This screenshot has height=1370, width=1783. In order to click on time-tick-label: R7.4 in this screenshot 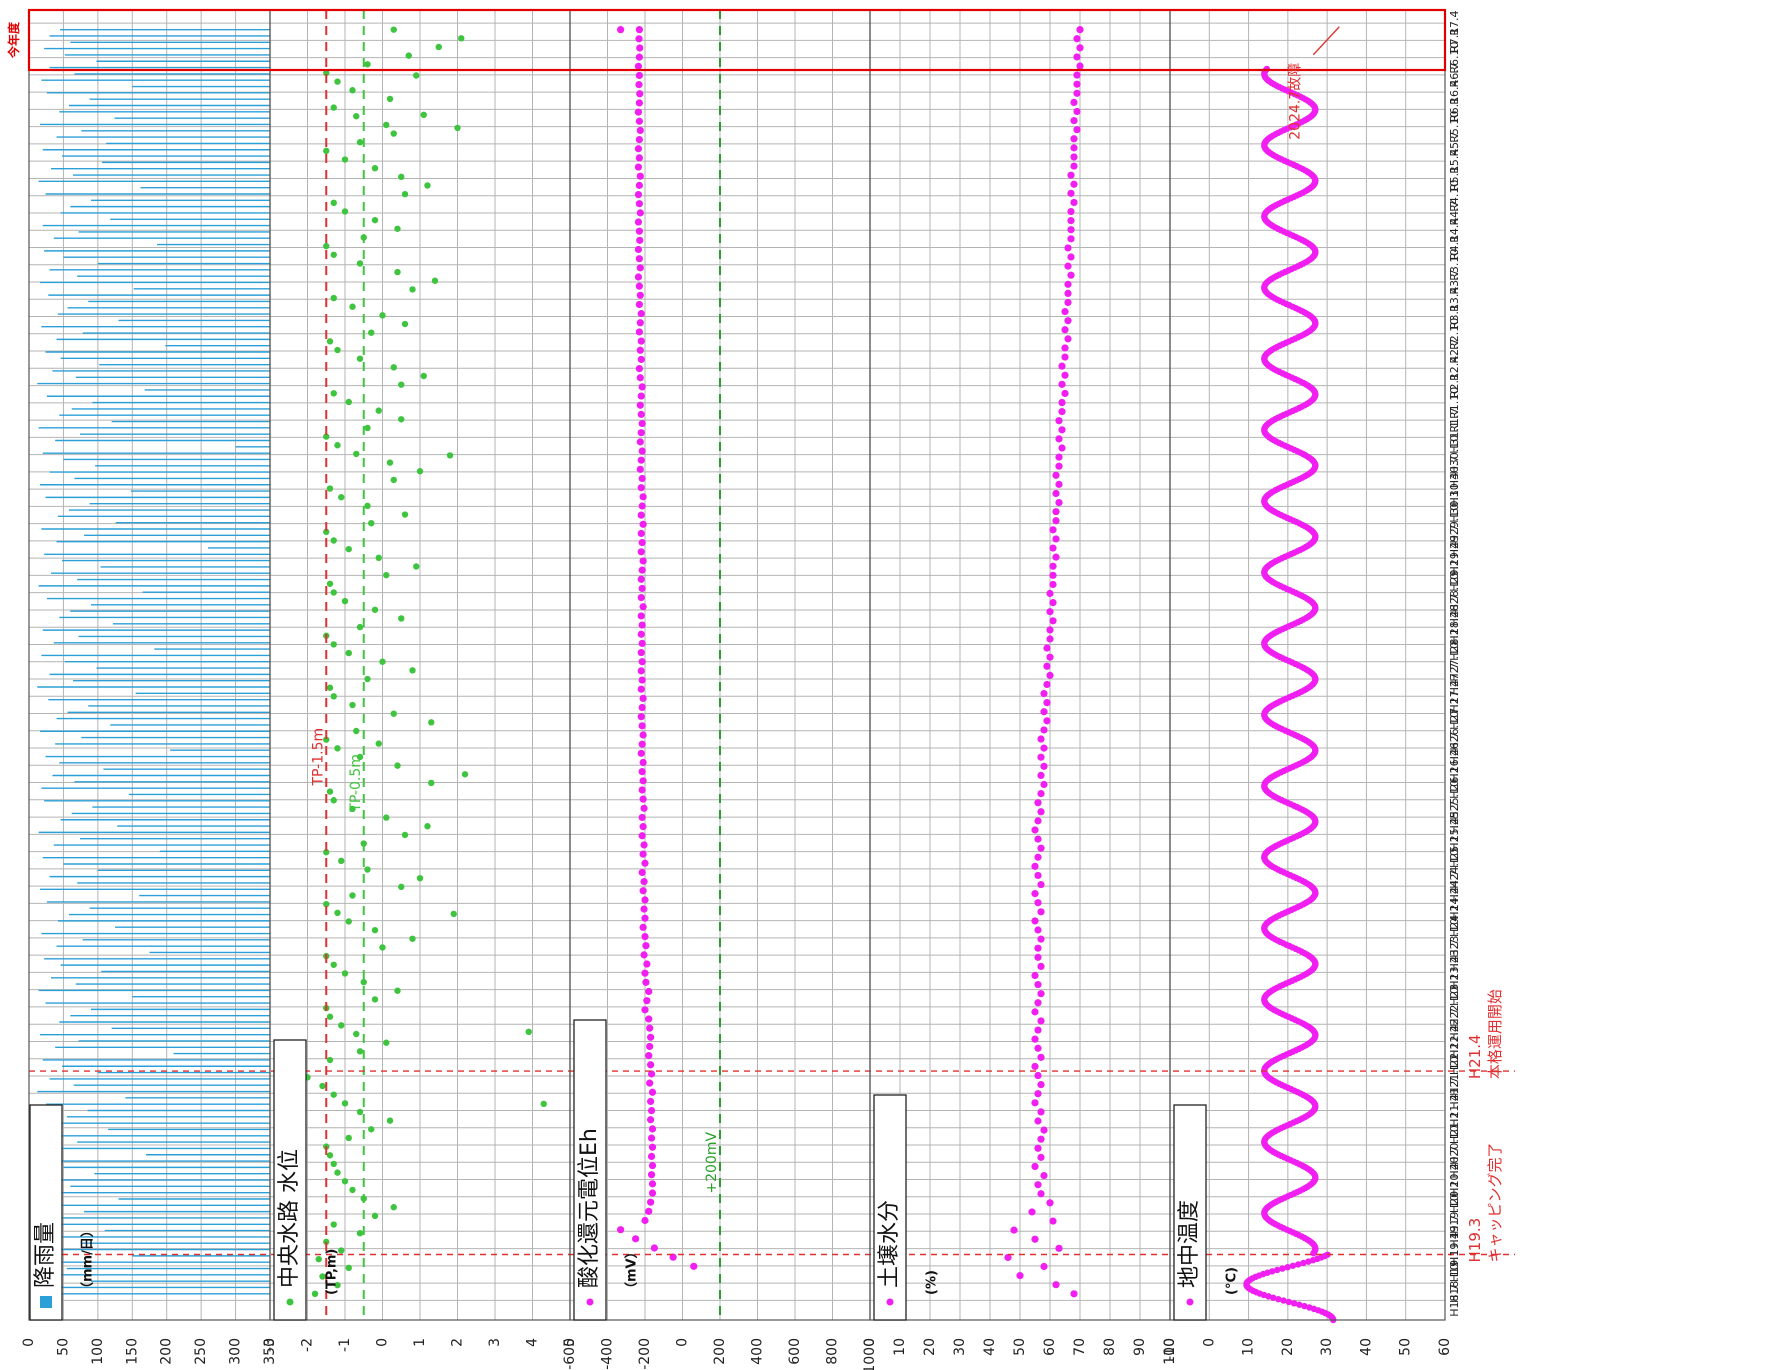, I will do `click(1454, 23)`.